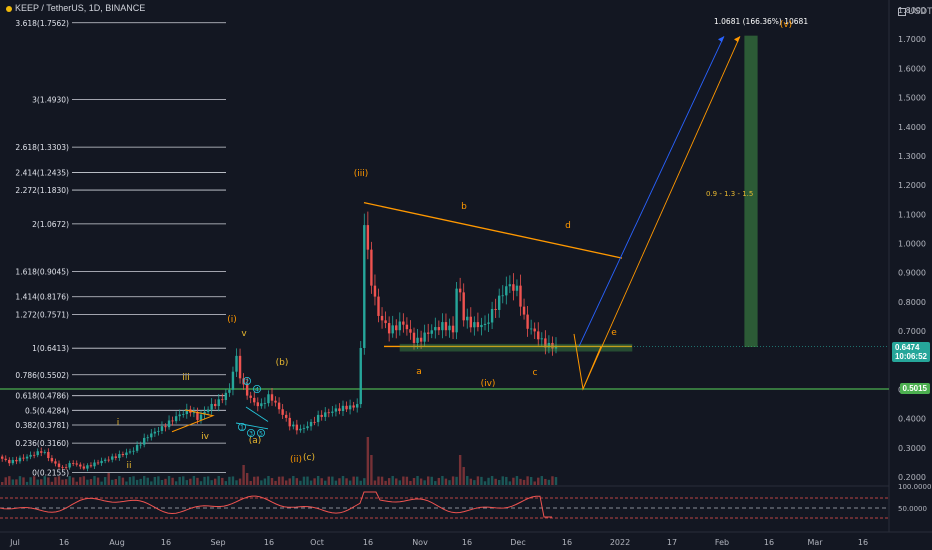 Image resolution: width=932 pixels, height=550 pixels. What do you see at coordinates (915, 11) in the screenshot?
I see `currency-label: USDT` at bounding box center [915, 11].